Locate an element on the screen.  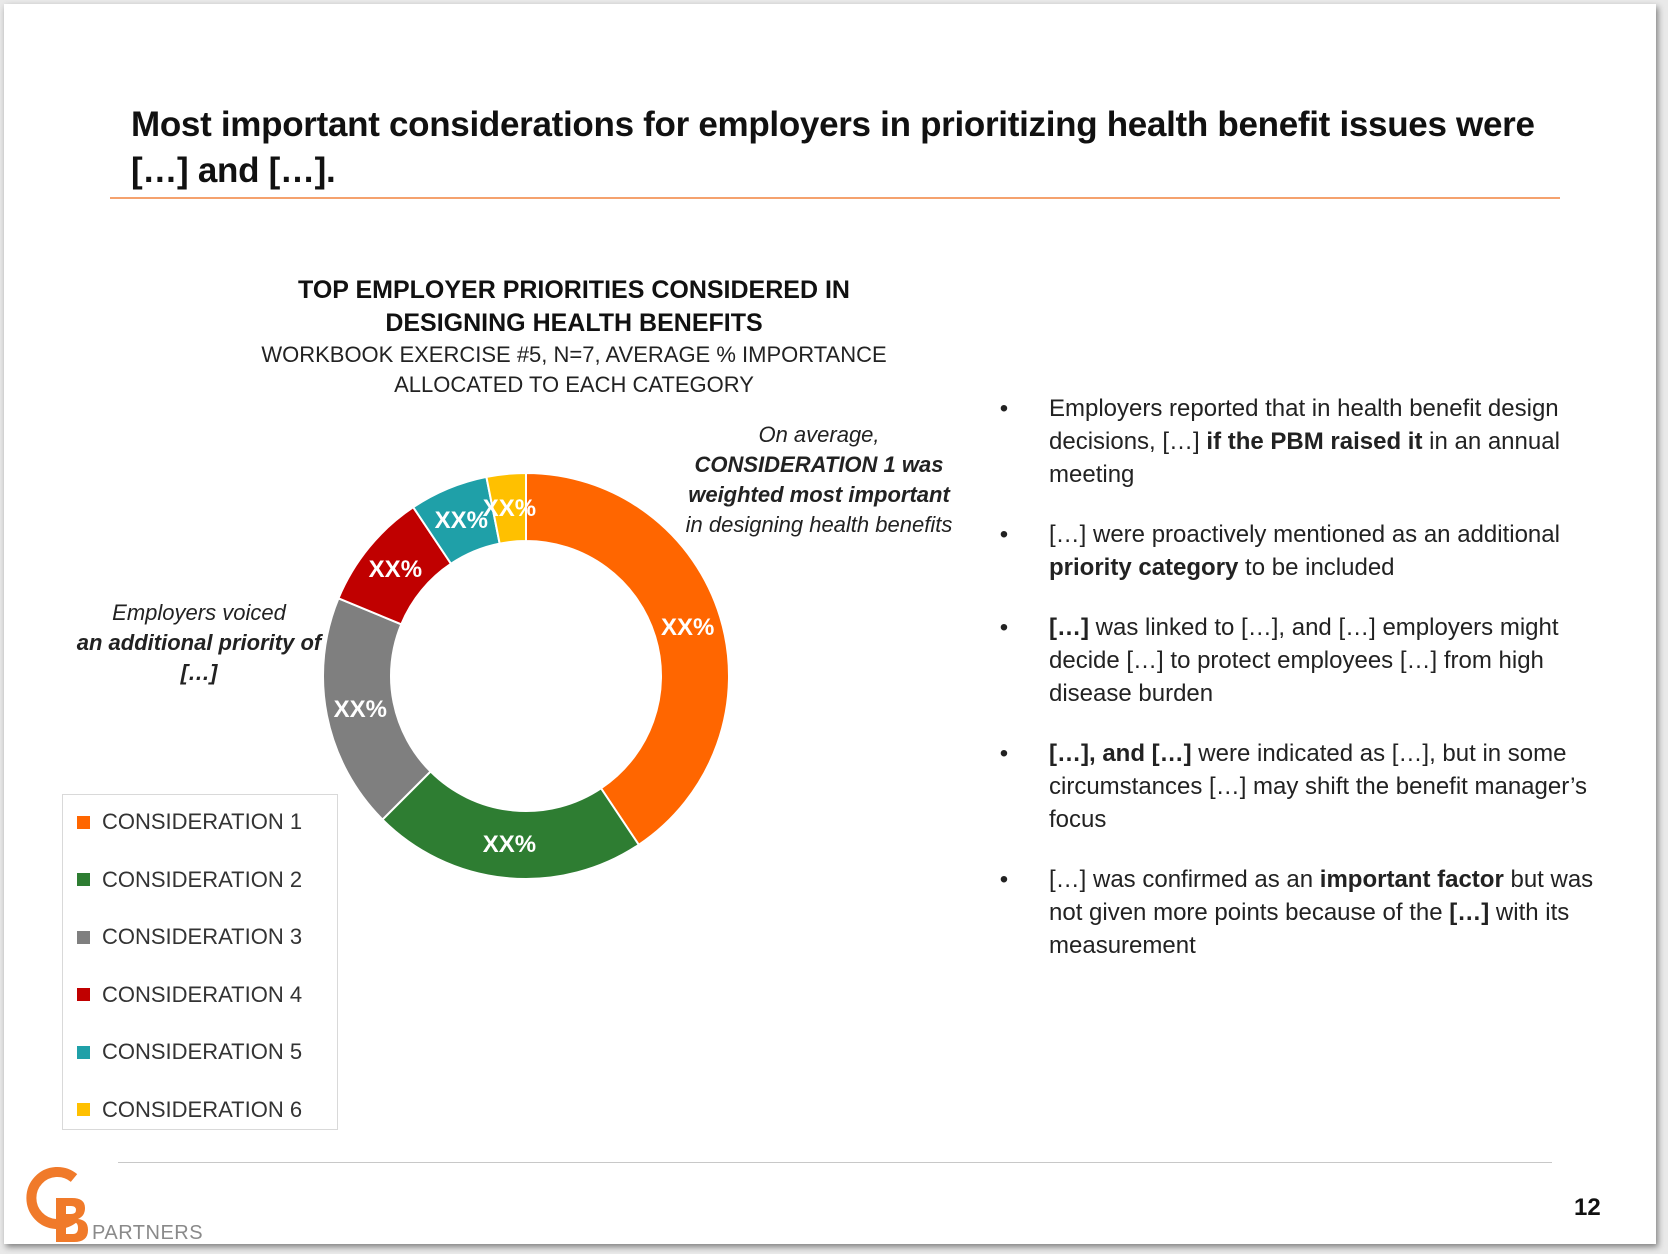
legend-item-1: CONSIDERATION 1 is located at coordinates (189, 822).